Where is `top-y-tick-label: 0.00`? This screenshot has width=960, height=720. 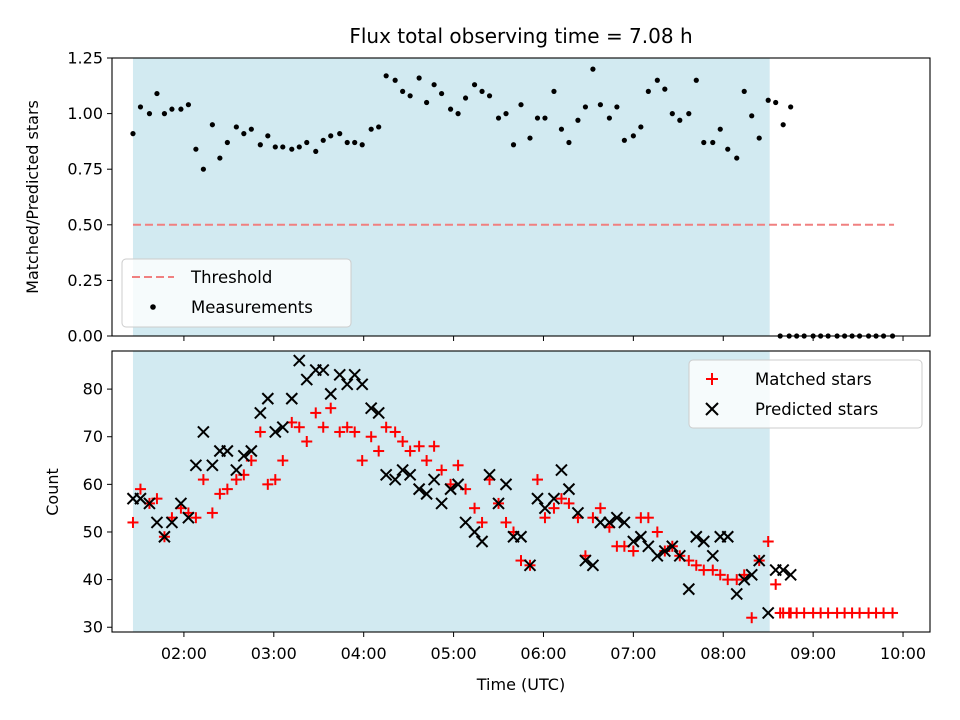 top-y-tick-label: 0.00 is located at coordinates (85, 336).